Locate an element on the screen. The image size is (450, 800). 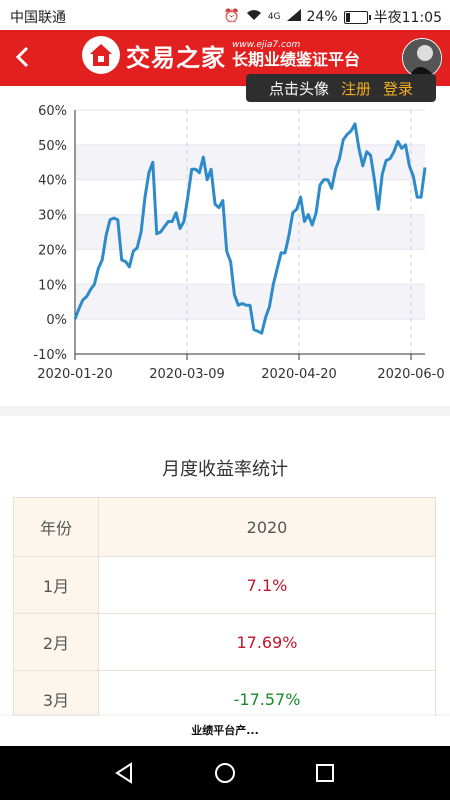
battery-percent: 24% is located at coordinates (322, 17).